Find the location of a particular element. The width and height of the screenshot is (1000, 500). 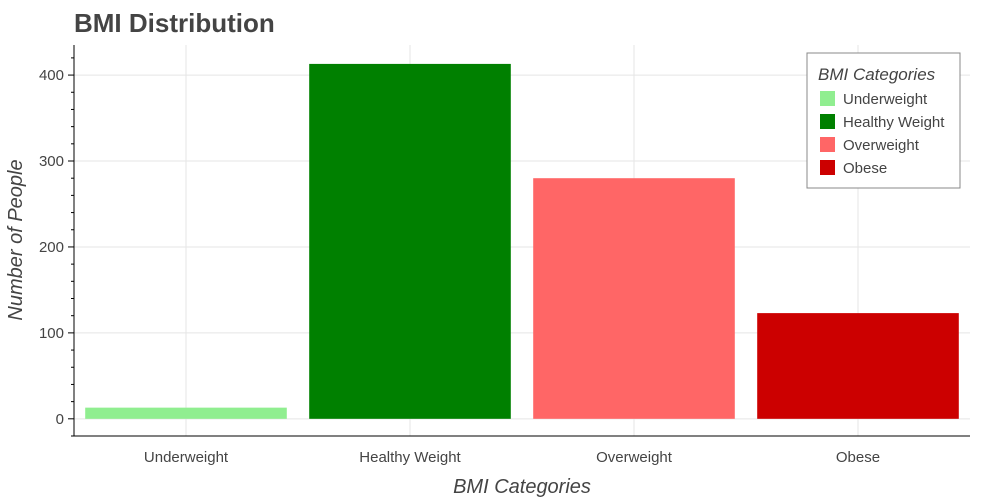

legend-title: BMI Categories is located at coordinates (877, 74).